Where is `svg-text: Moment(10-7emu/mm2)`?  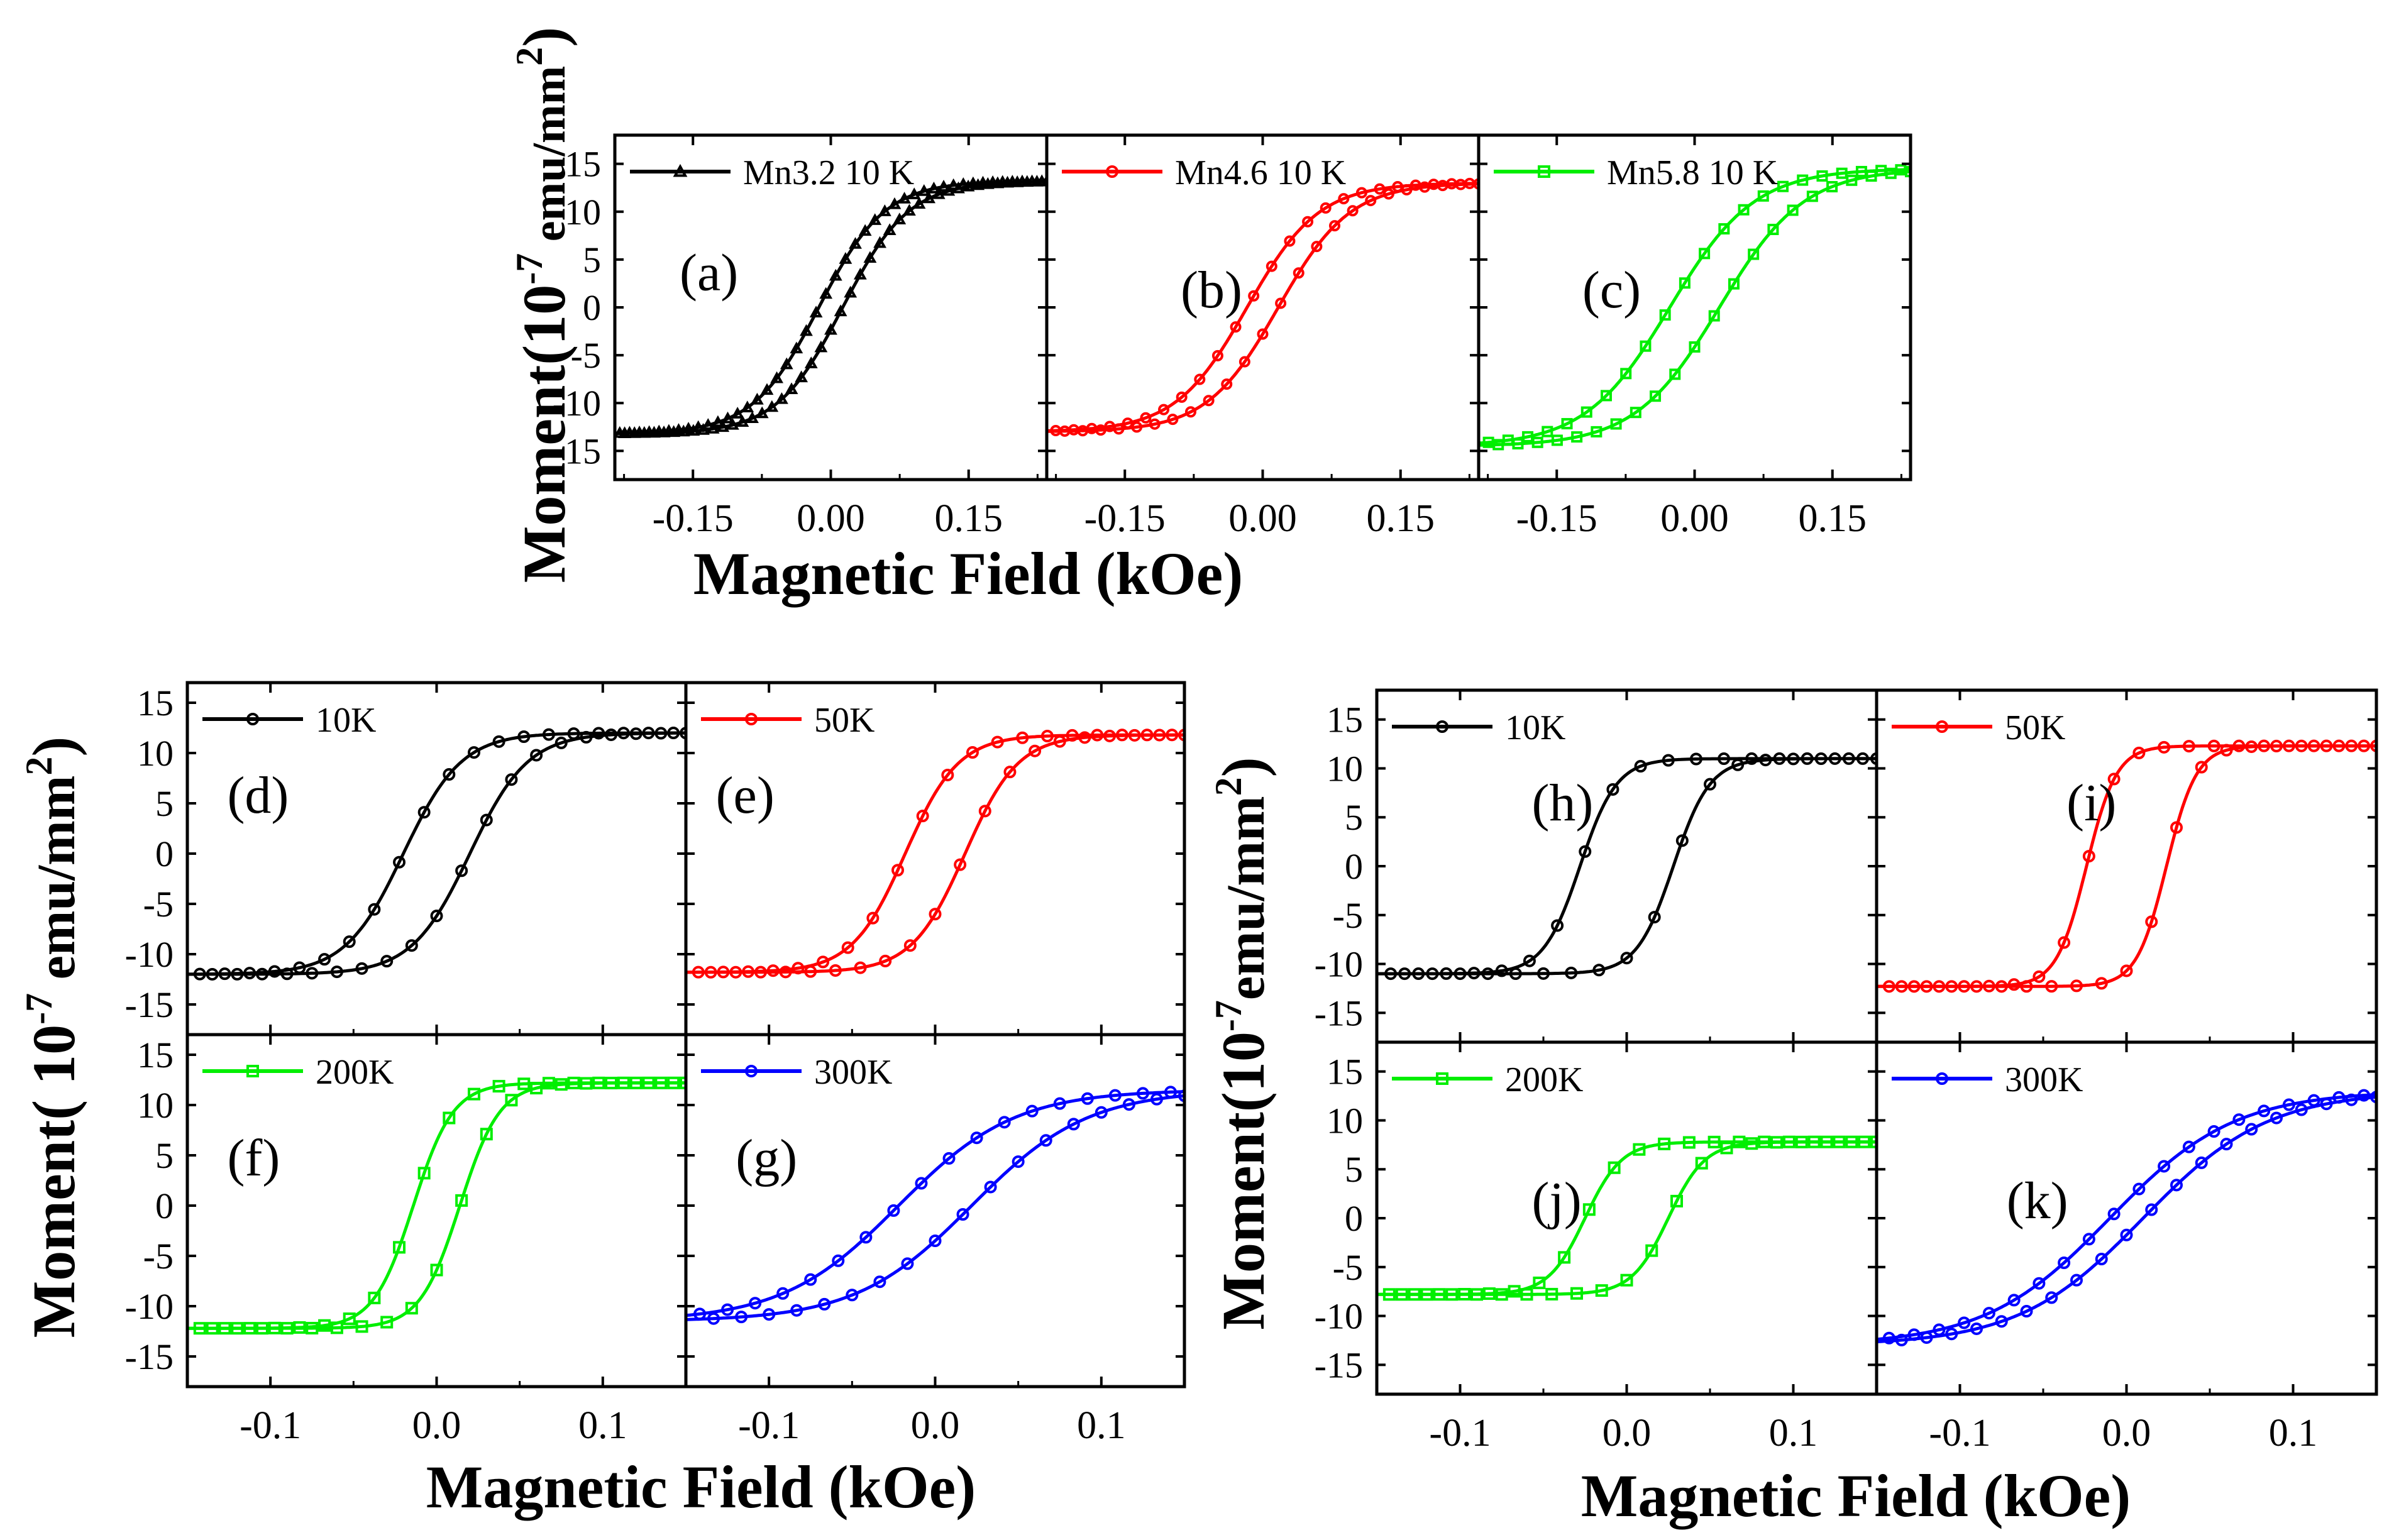
svg-text: Moment(10-7emu/mm2) is located at coordinates (1242, 1043).